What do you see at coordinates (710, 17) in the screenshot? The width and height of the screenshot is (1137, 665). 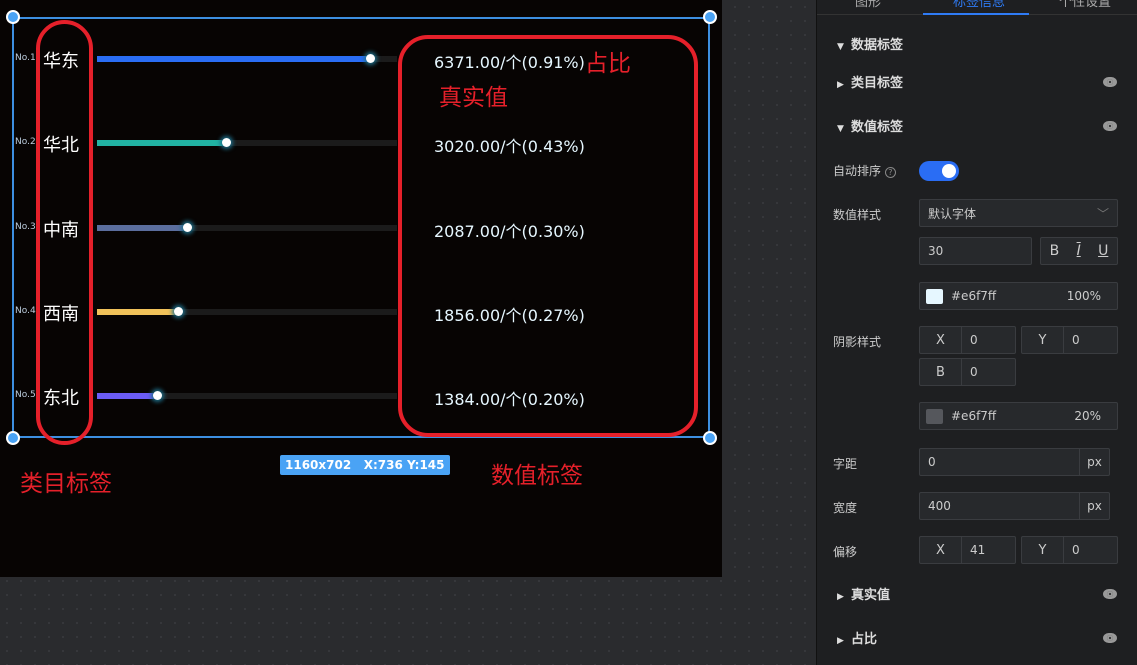 I see `resize-handle-tr` at bounding box center [710, 17].